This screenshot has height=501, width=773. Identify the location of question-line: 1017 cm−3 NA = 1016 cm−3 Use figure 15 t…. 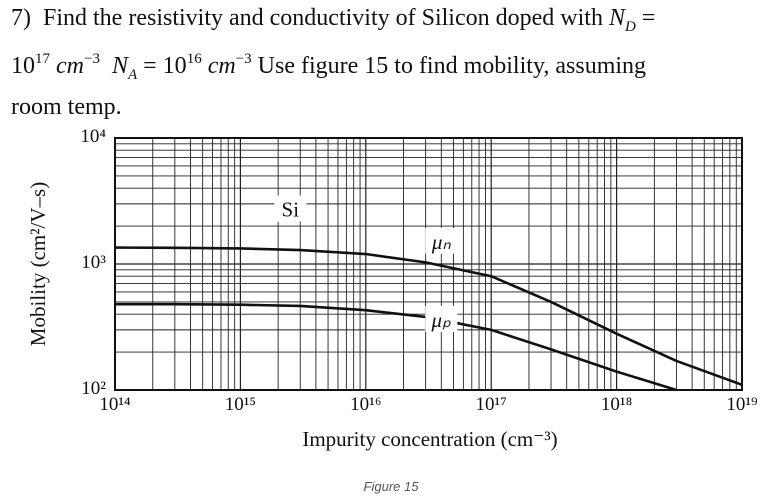
(333, 67).